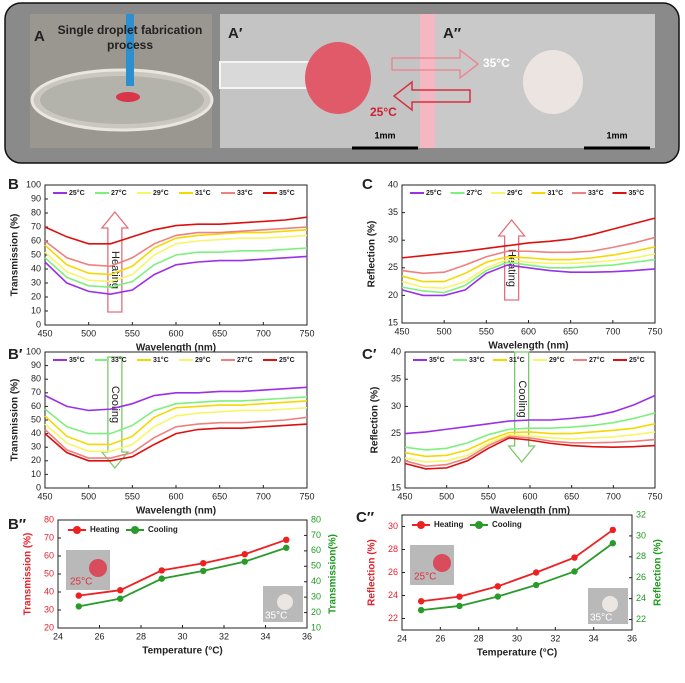 The image size is (685, 683). What do you see at coordinates (396, 460) in the screenshot?
I see `y-tick-label: 20` at bounding box center [396, 460].